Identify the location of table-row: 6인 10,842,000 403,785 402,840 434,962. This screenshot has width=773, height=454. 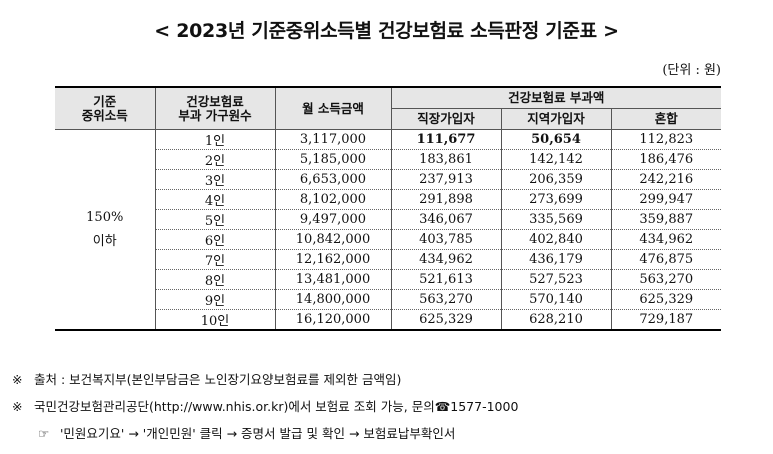
(388, 239).